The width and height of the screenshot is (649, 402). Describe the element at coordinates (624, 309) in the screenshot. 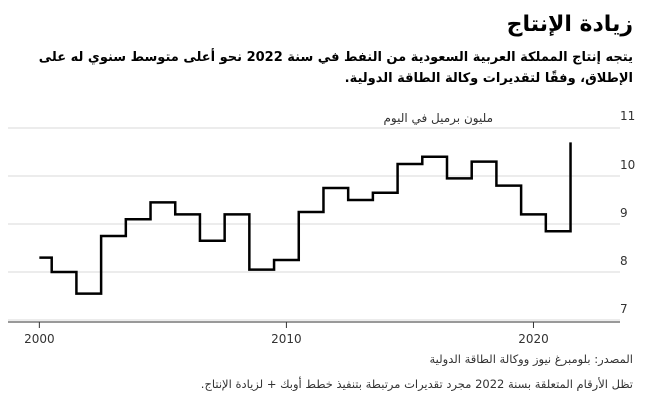

I see `y-tick-label: 7` at that location.